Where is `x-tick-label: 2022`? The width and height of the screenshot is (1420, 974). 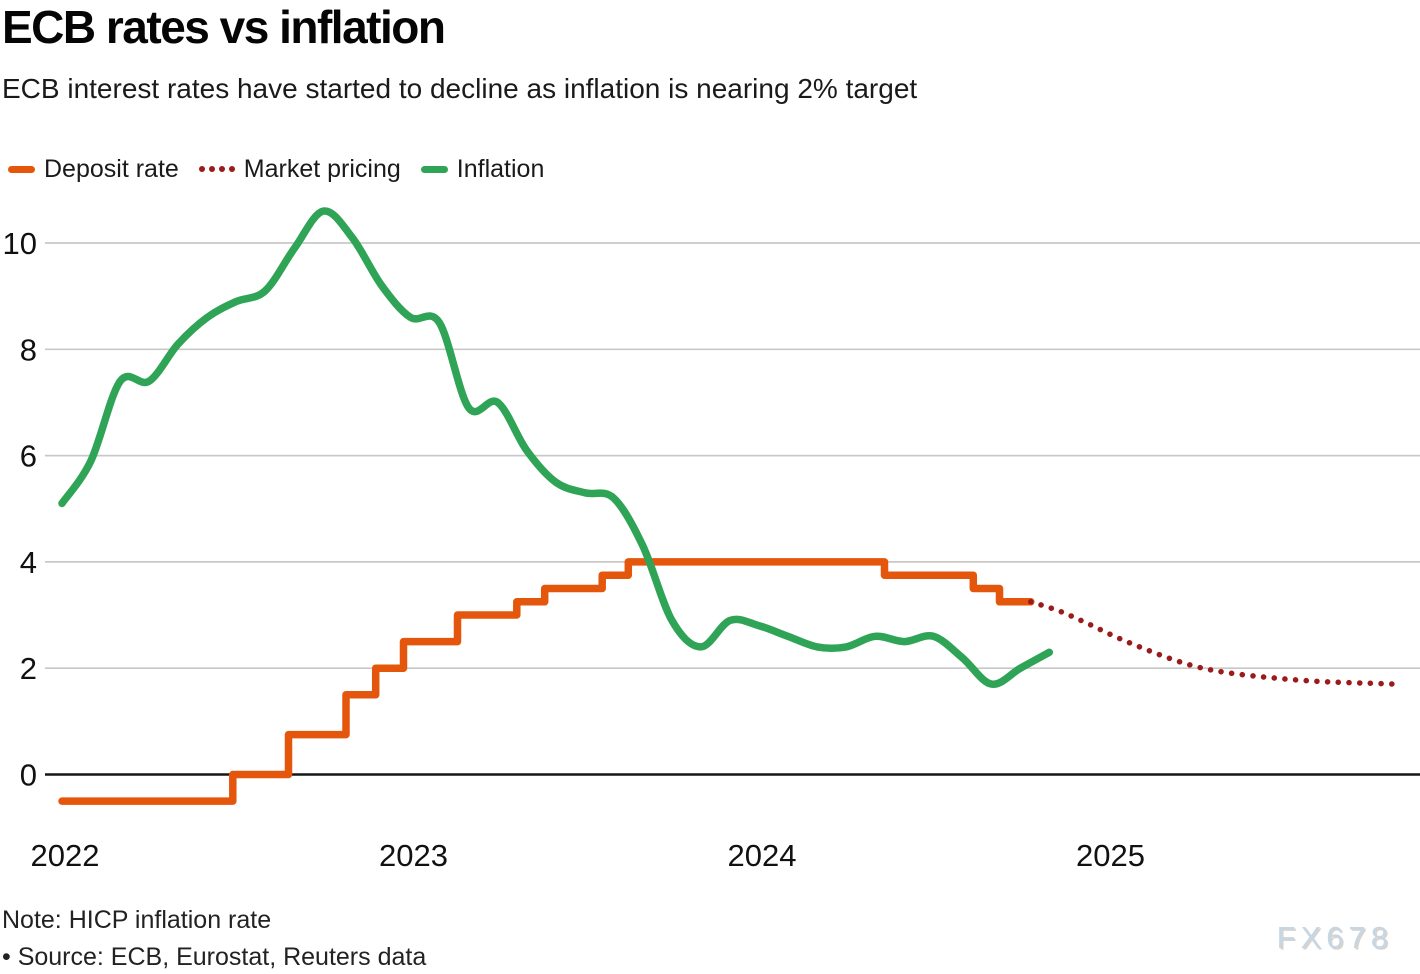 x-tick-label: 2022 is located at coordinates (65, 855).